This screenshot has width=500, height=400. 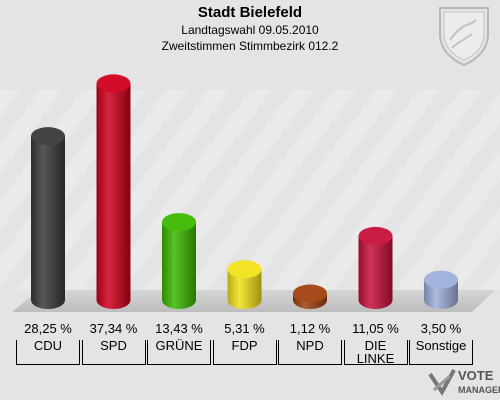 What do you see at coordinates (48, 328) in the screenshot?
I see `value-label: 28,25 %` at bounding box center [48, 328].